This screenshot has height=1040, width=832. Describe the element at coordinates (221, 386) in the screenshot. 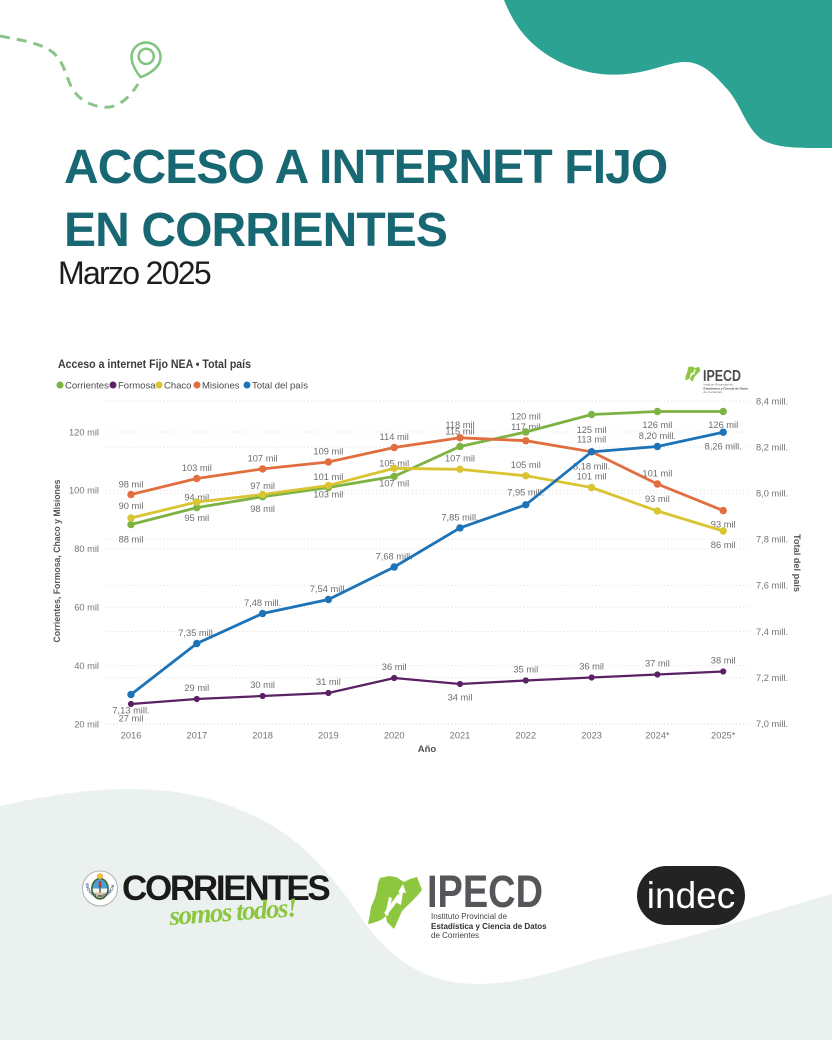

I see `svg-text: Misiones` at that location.